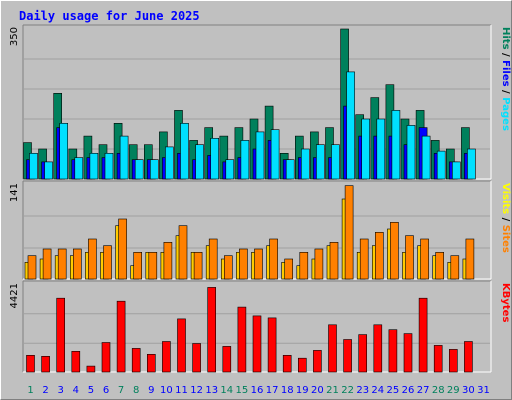 This screenshot has height=400, width=512. What do you see at coordinates (317, 390) in the screenshot?
I see `x-tick-label-20: 20` at bounding box center [317, 390].